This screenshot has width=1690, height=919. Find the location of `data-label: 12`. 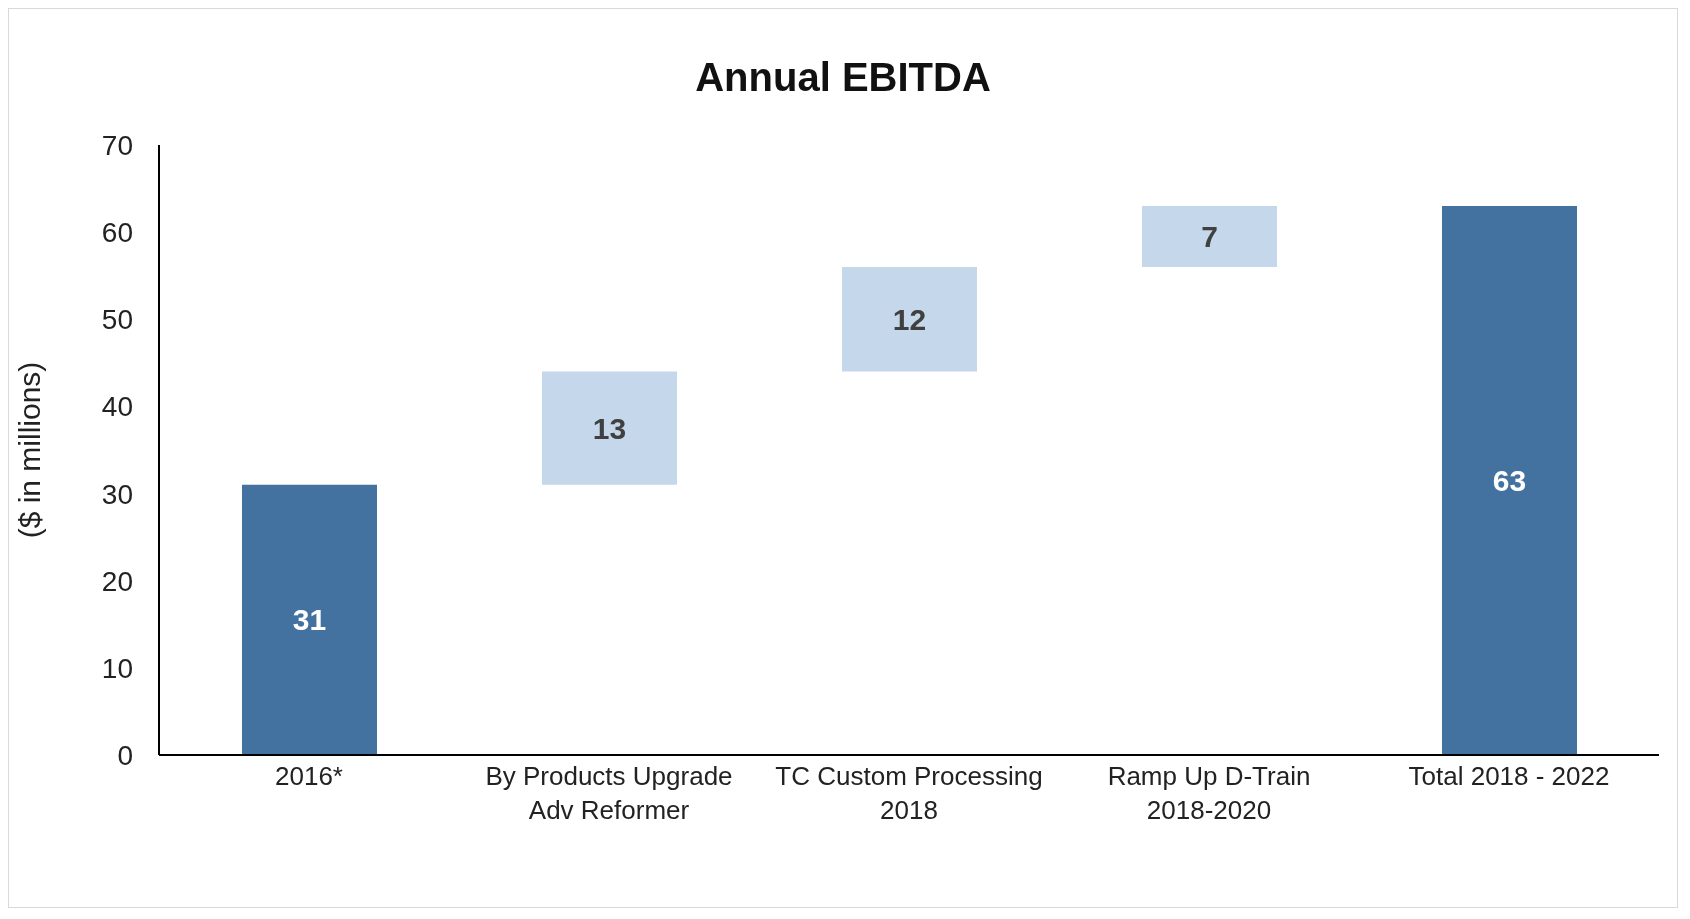

data-label: 12 is located at coordinates (909, 319).